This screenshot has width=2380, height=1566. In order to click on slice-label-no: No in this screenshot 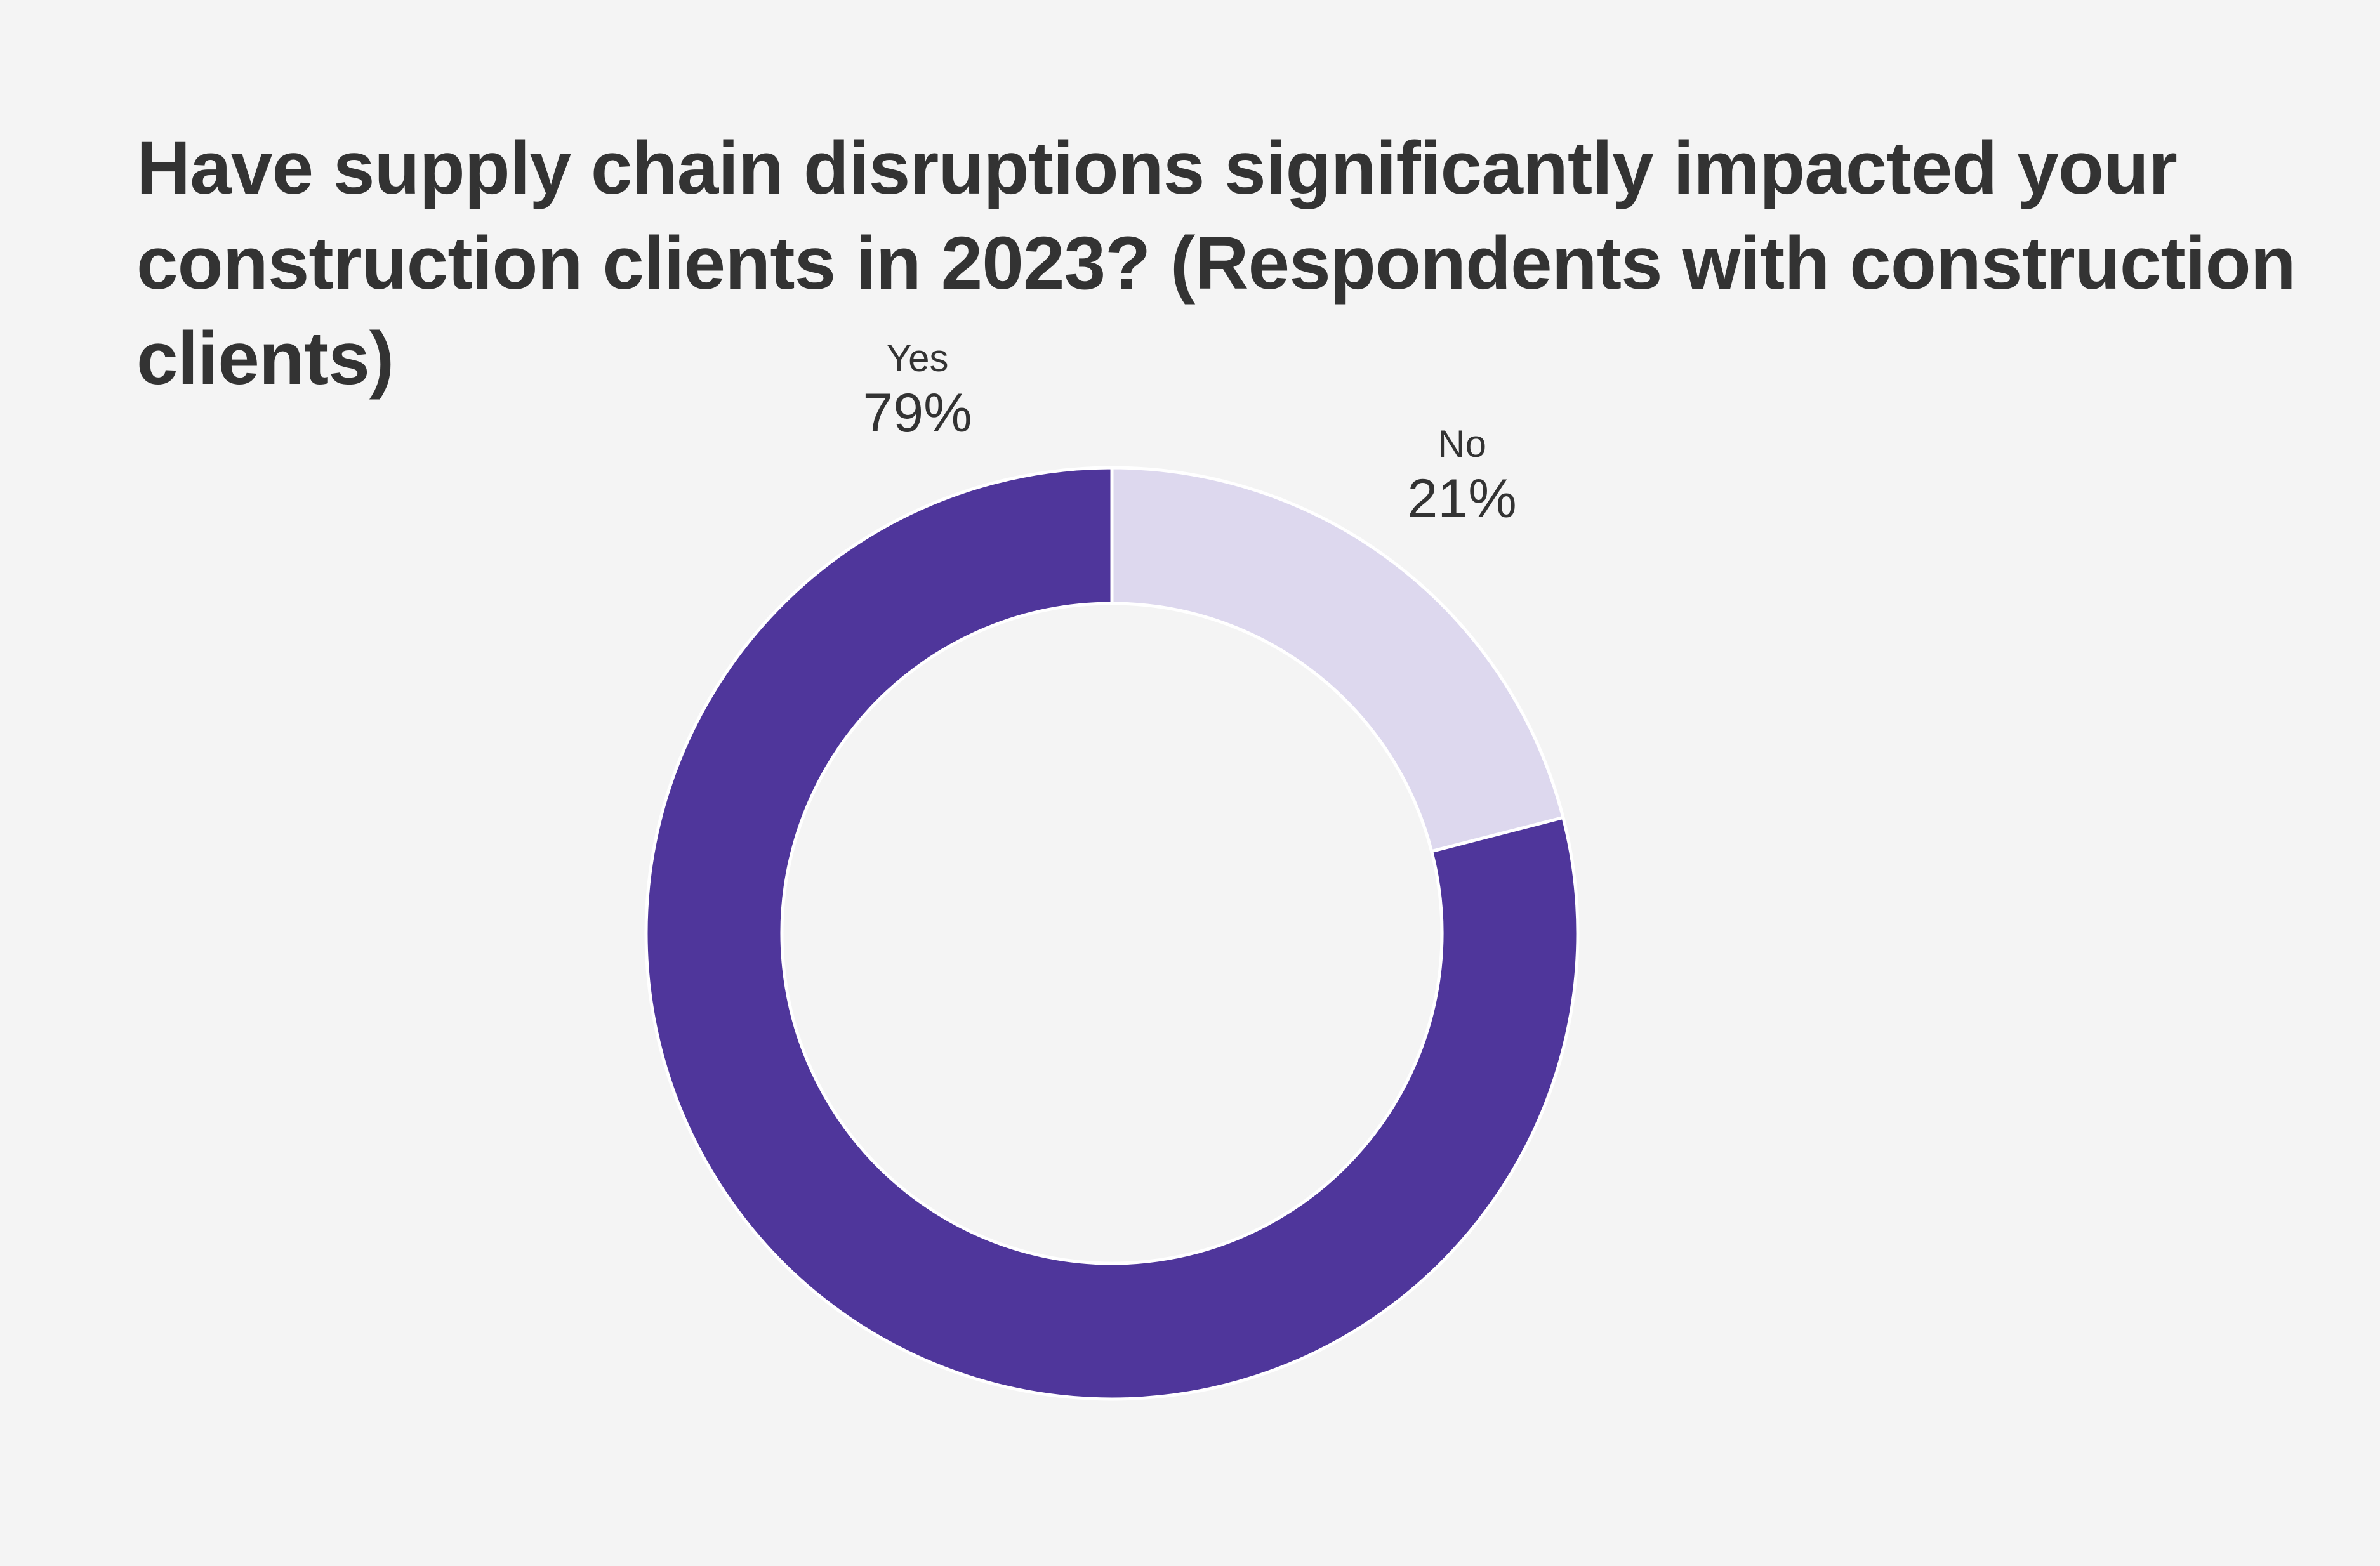, I will do `click(1462, 444)`.